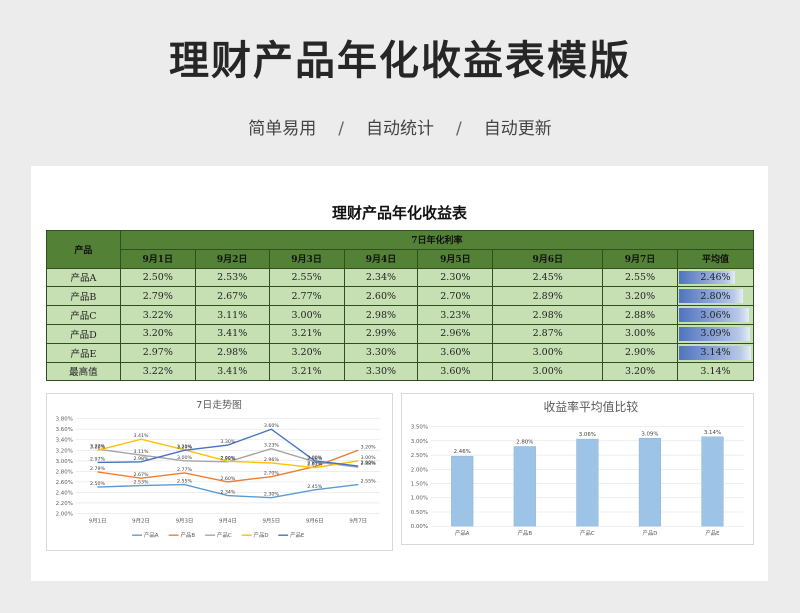 This screenshot has height=613, width=800. I want to click on data-label: 2.89%, so click(315, 464).